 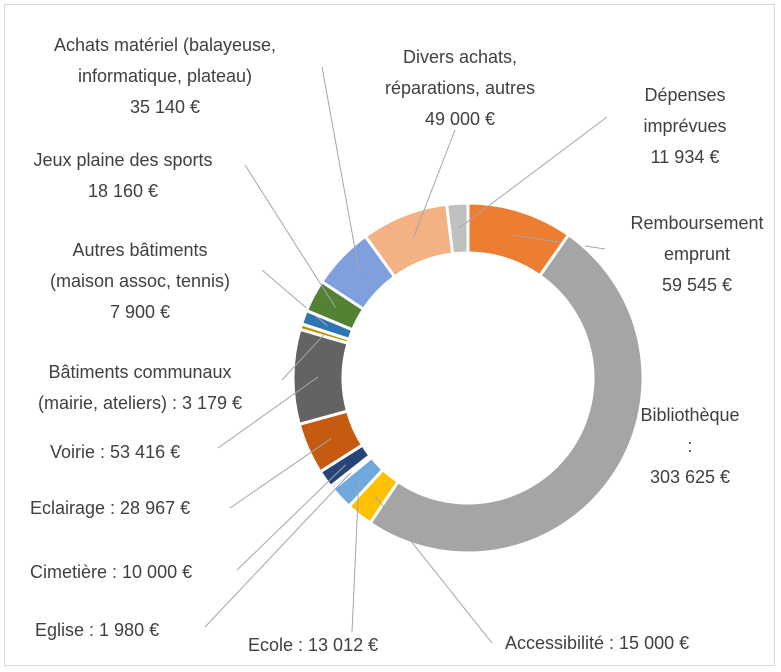 I want to click on category-label: Remboursement emprunt, so click(x=697, y=238).